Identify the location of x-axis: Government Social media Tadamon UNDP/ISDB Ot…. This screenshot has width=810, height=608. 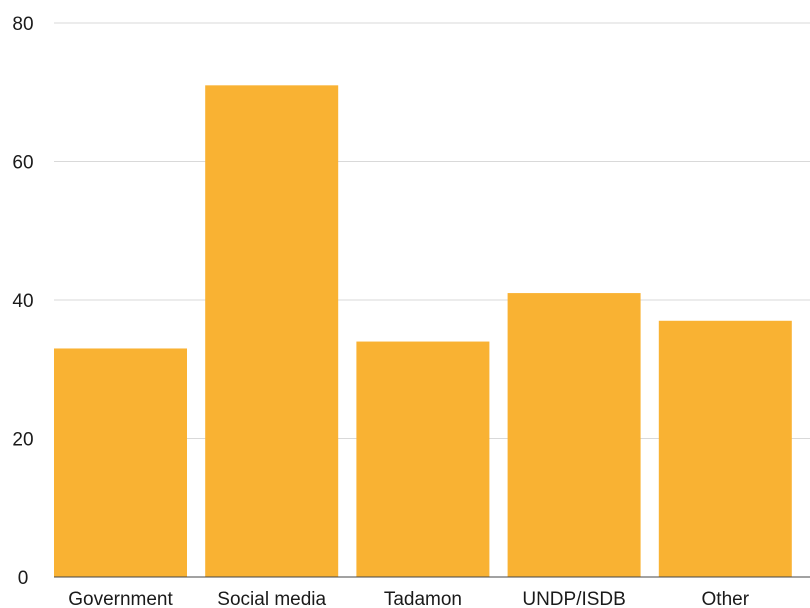
(432, 592).